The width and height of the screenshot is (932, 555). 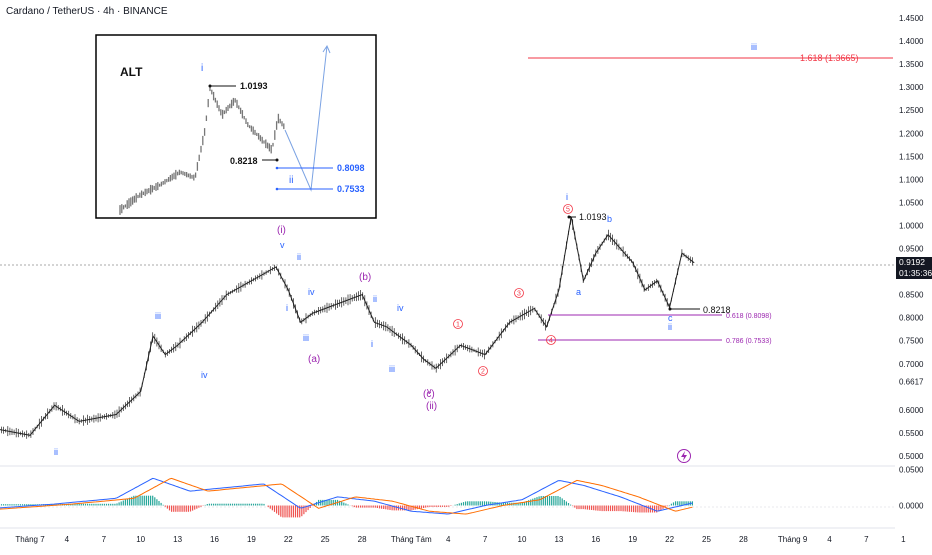 What do you see at coordinates (131, 72) in the screenshot?
I see `inset-title: ALT` at bounding box center [131, 72].